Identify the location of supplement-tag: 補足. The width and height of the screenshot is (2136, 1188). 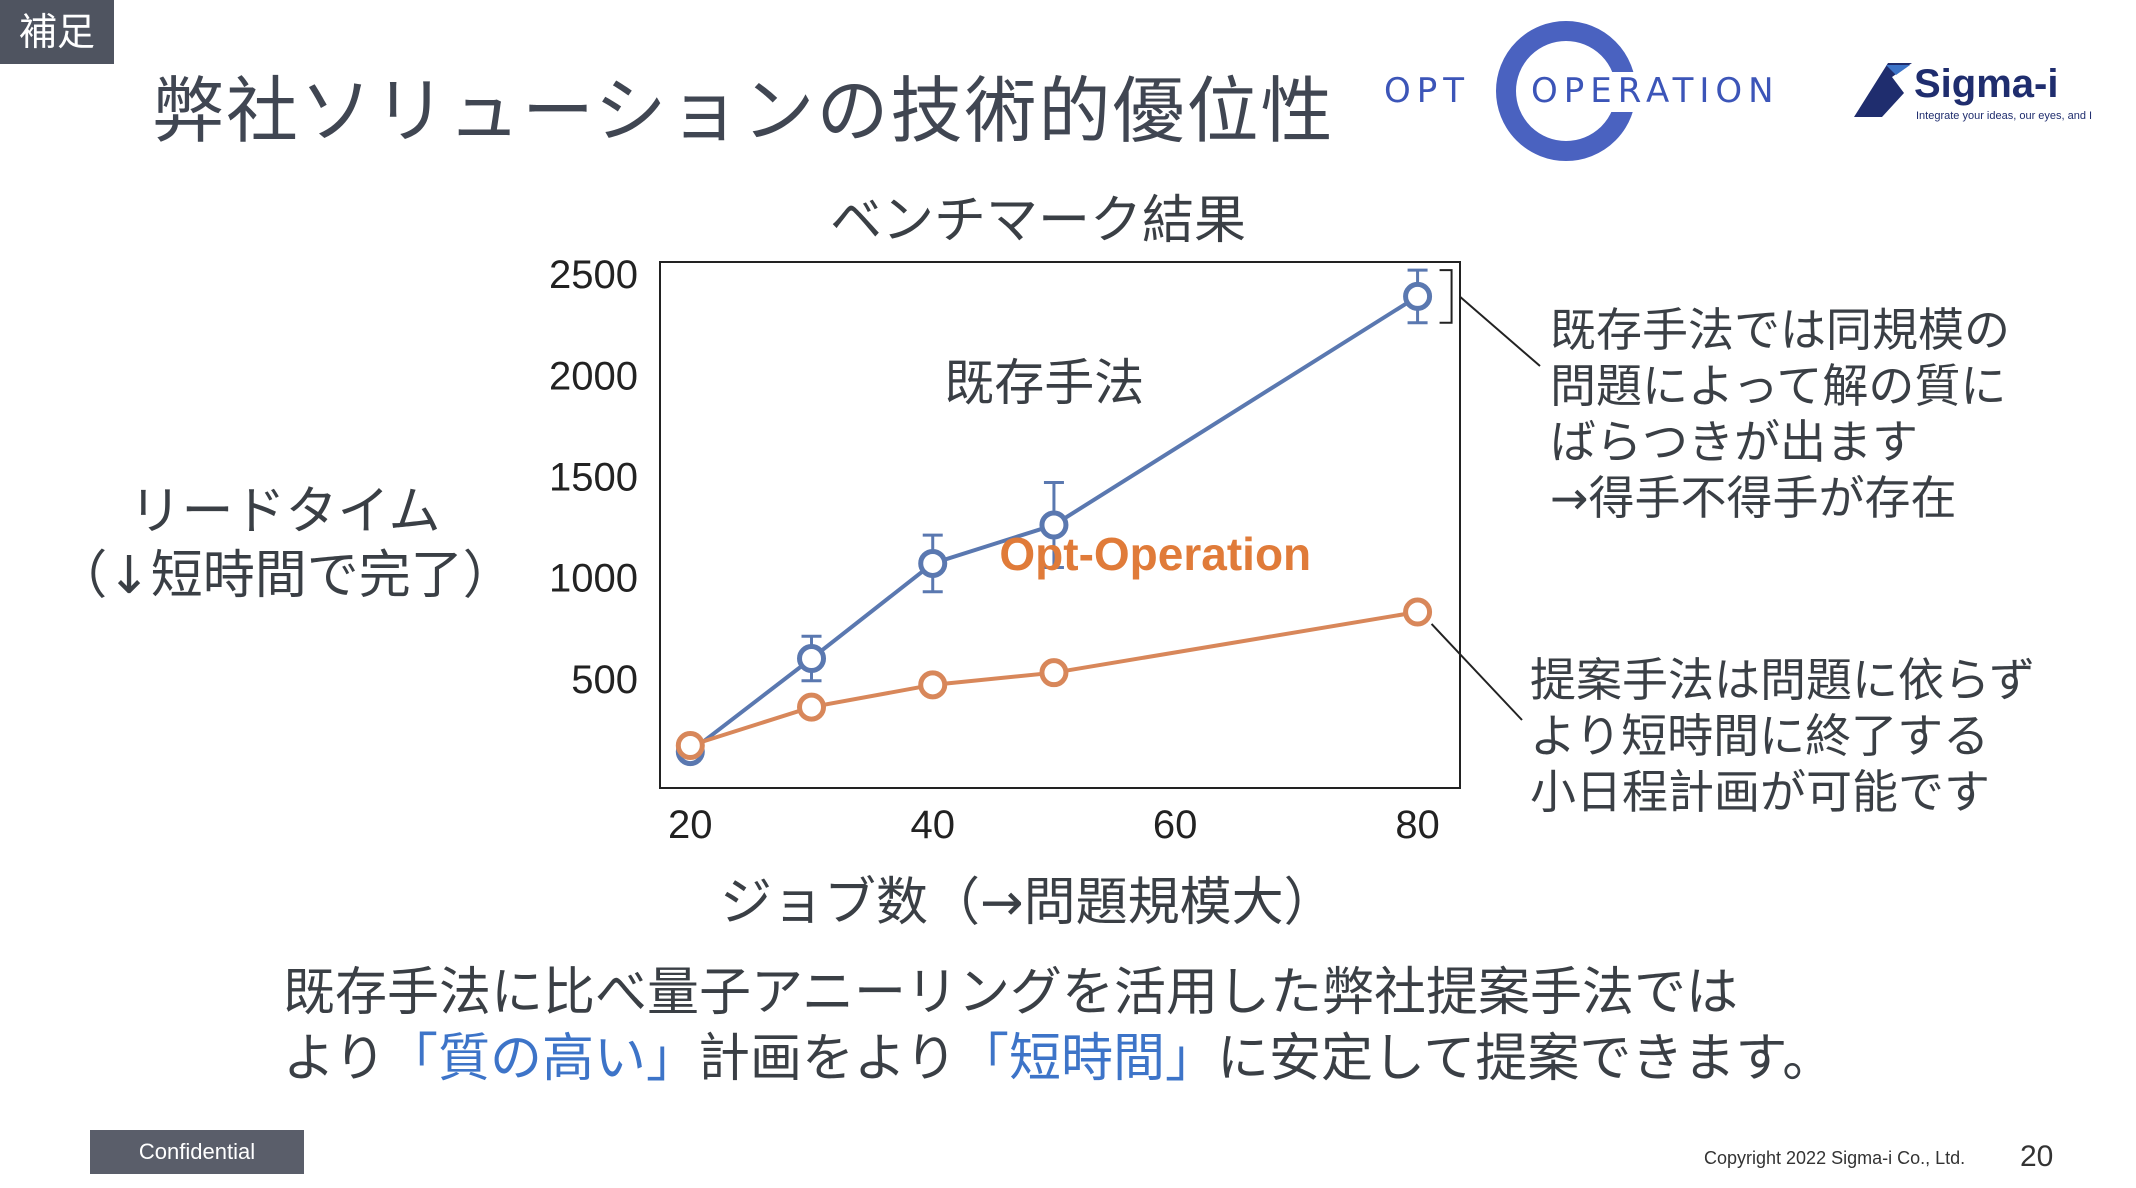
(57, 32).